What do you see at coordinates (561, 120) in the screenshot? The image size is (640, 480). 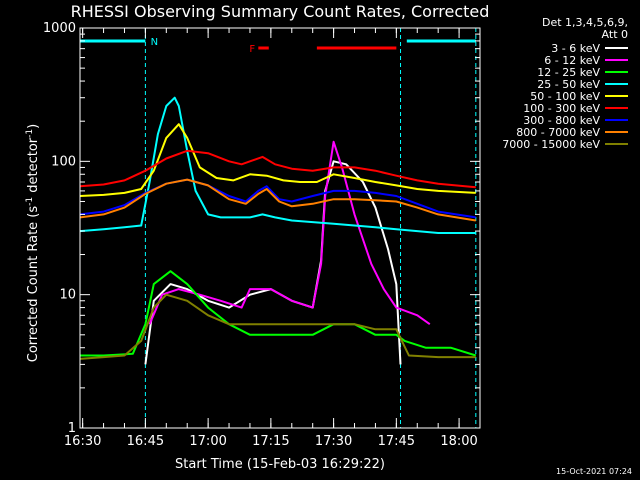 I see `legend-label-6: 300 - 800 keV` at bounding box center [561, 120].